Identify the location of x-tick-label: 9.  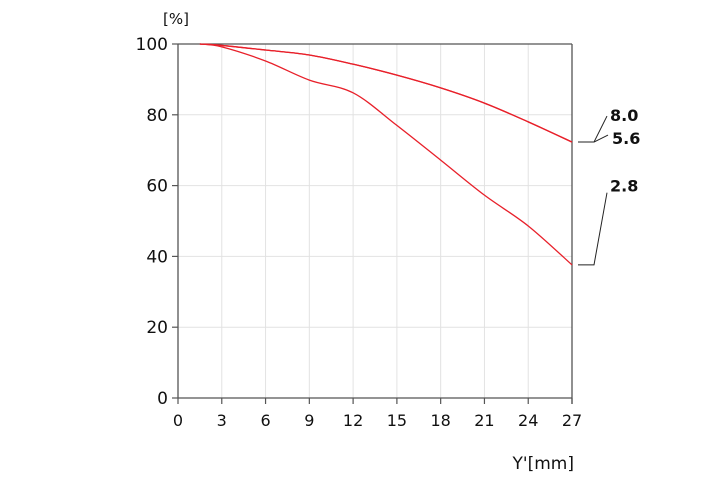
(309, 420).